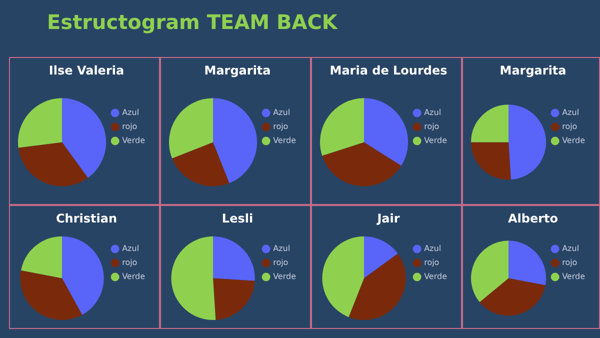 The width and height of the screenshot is (600, 338). I want to click on text: Estructogram TEAM BACK, so click(192, 22).